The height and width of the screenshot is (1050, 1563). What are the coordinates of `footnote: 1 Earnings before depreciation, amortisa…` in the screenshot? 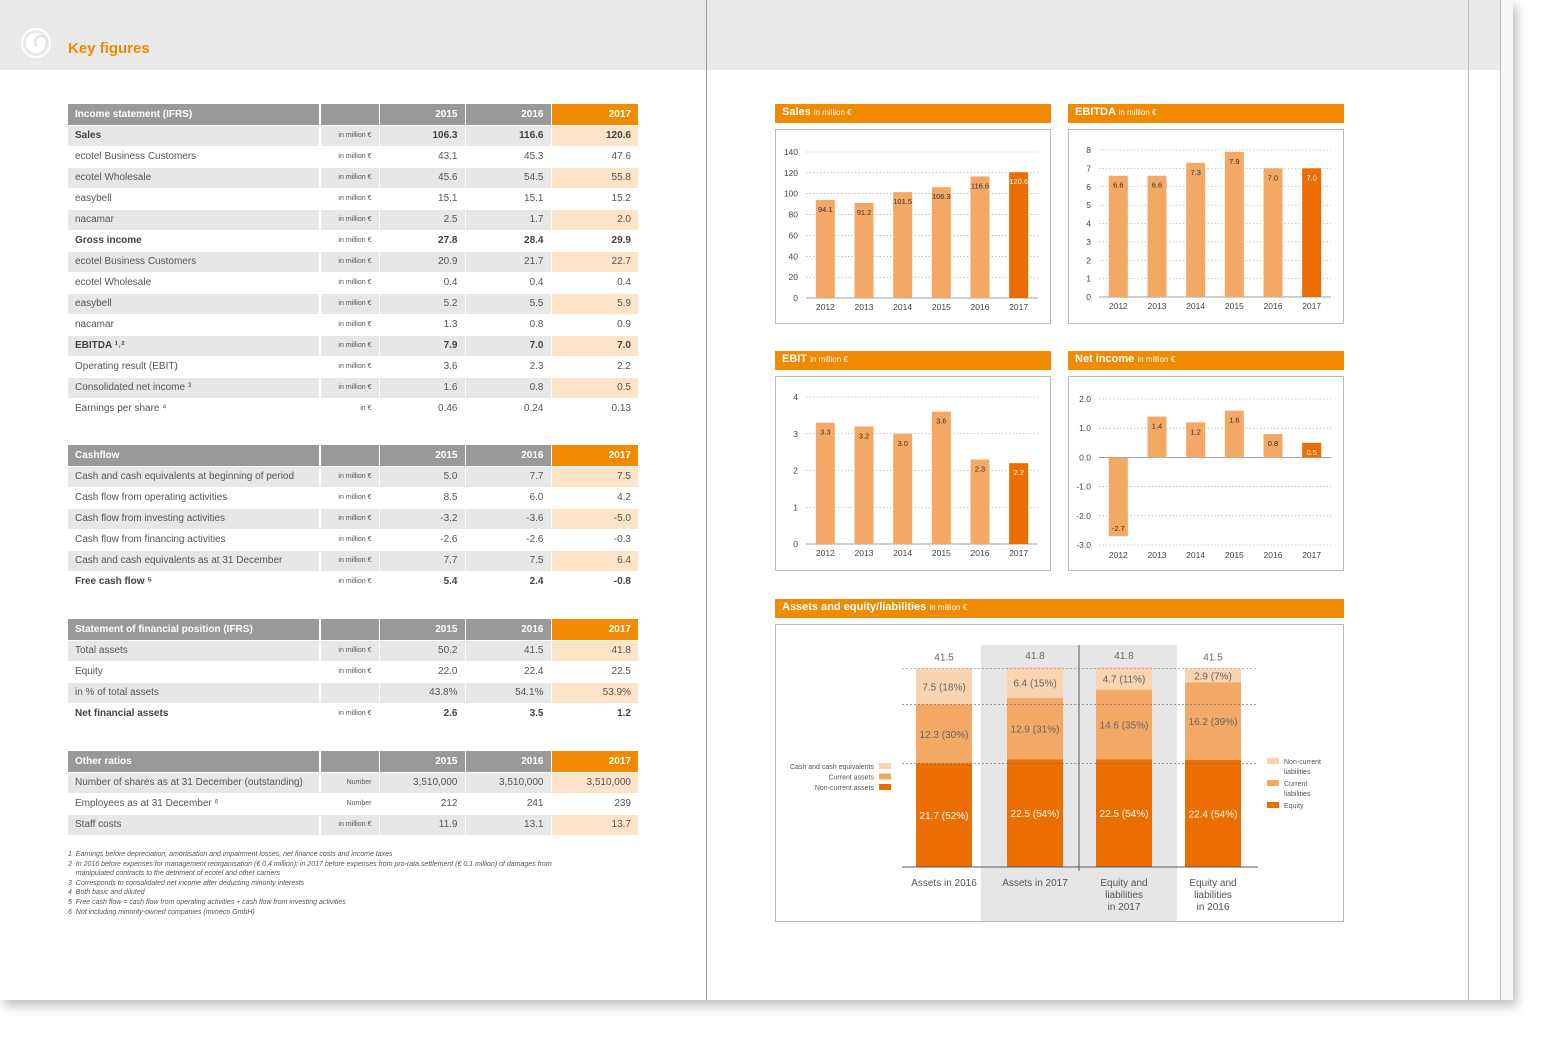 It's located at (230, 854).